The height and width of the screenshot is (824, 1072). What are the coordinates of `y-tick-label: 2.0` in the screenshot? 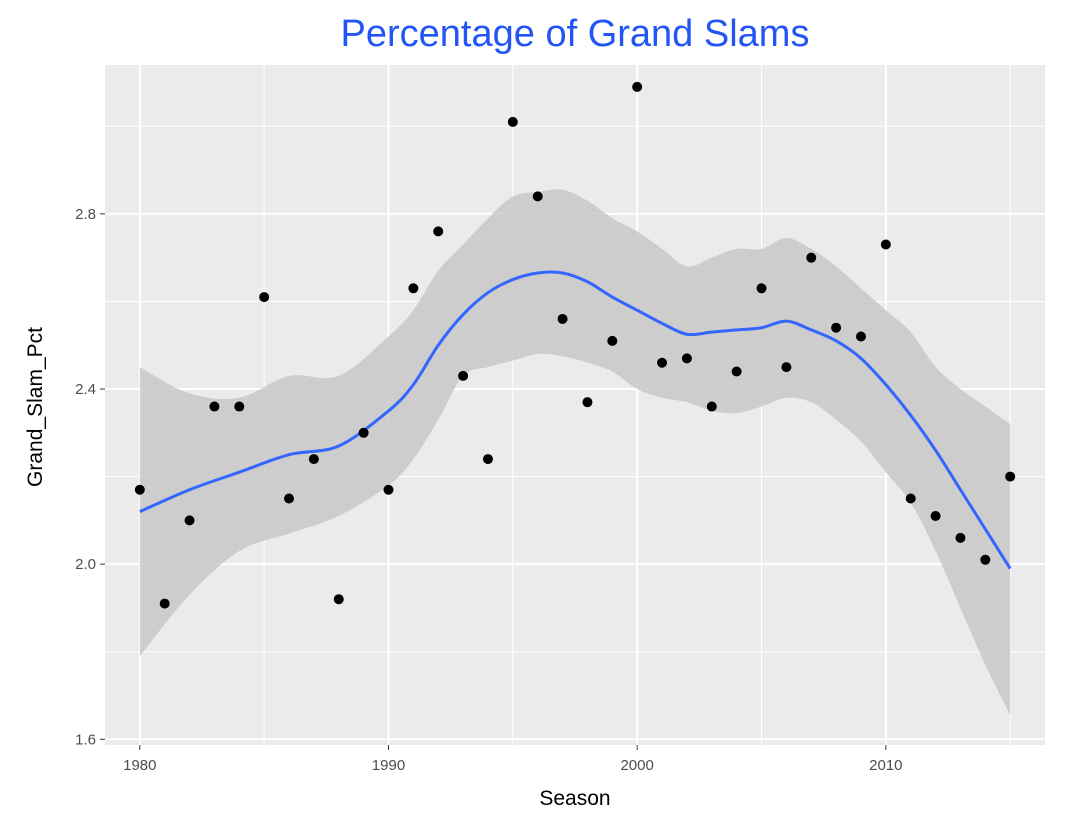 It's located at (85, 564).